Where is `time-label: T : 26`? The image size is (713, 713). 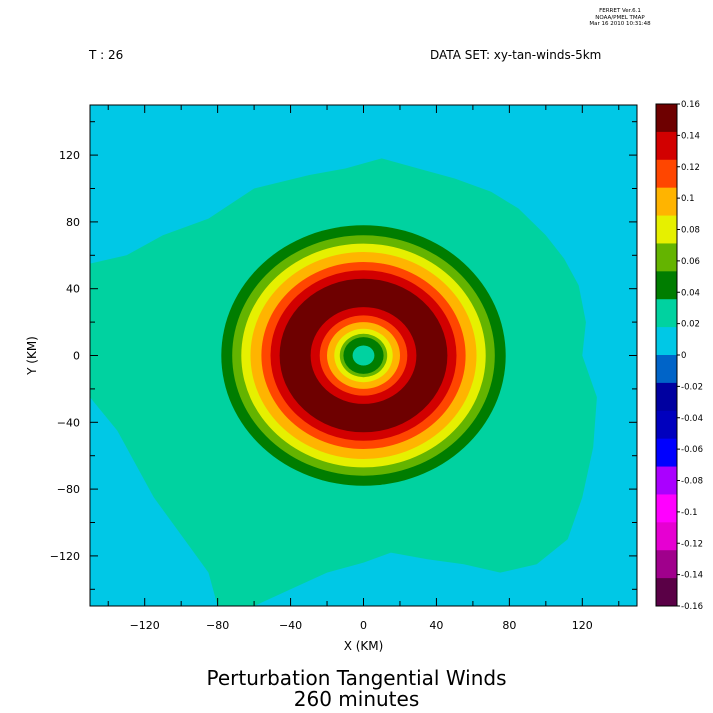 time-label: T : 26 is located at coordinates (106, 55).